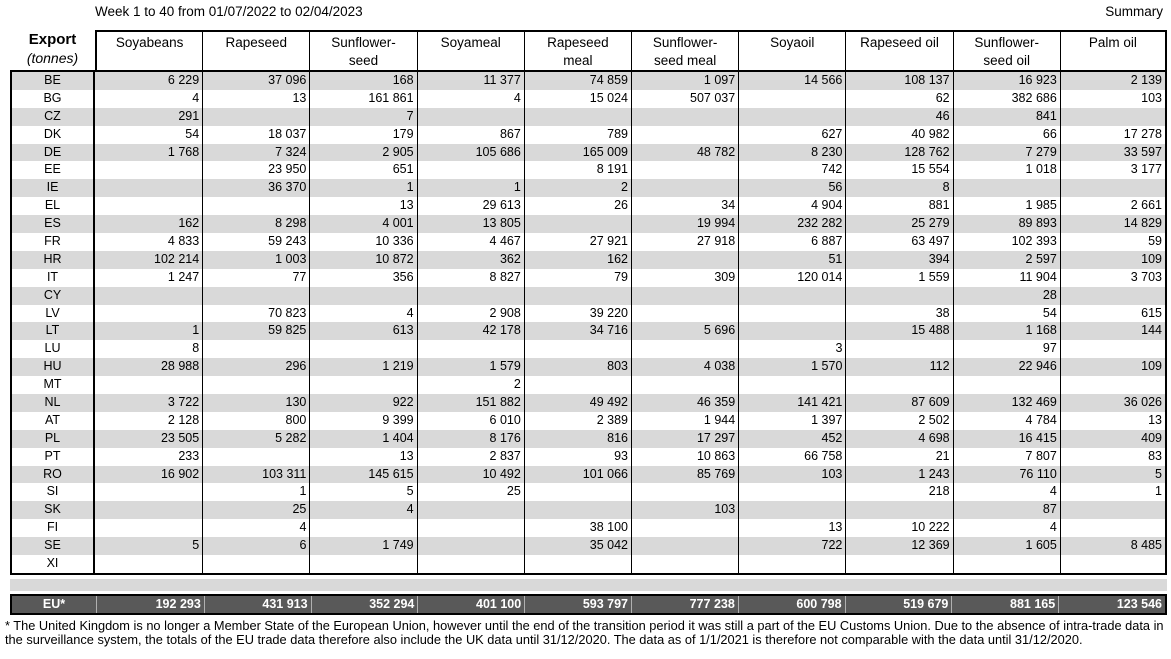  Describe the element at coordinates (898, 206) in the screenshot. I see `value-cell: 881` at that location.